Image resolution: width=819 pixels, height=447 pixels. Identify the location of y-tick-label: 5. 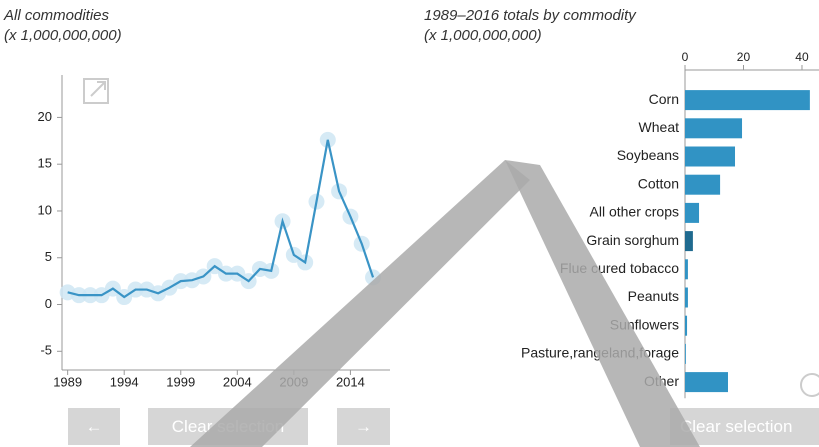
(48, 256).